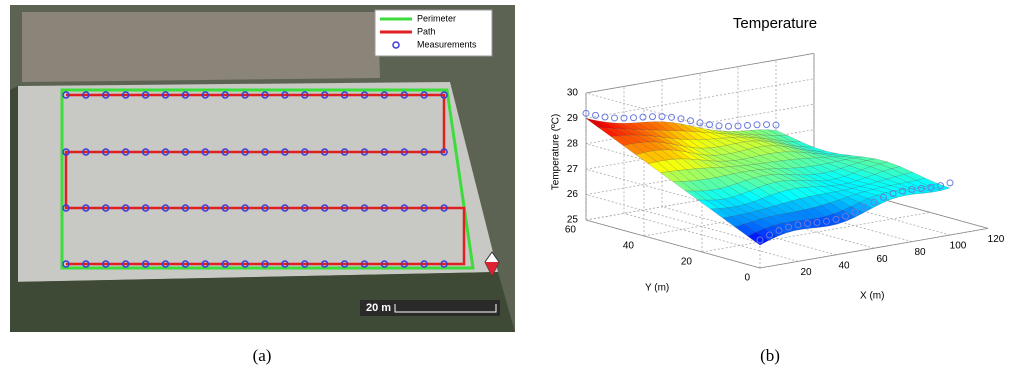 The image size is (1015, 376). What do you see at coordinates (687, 262) in the screenshot?
I see `y-tick-label: 20` at bounding box center [687, 262].